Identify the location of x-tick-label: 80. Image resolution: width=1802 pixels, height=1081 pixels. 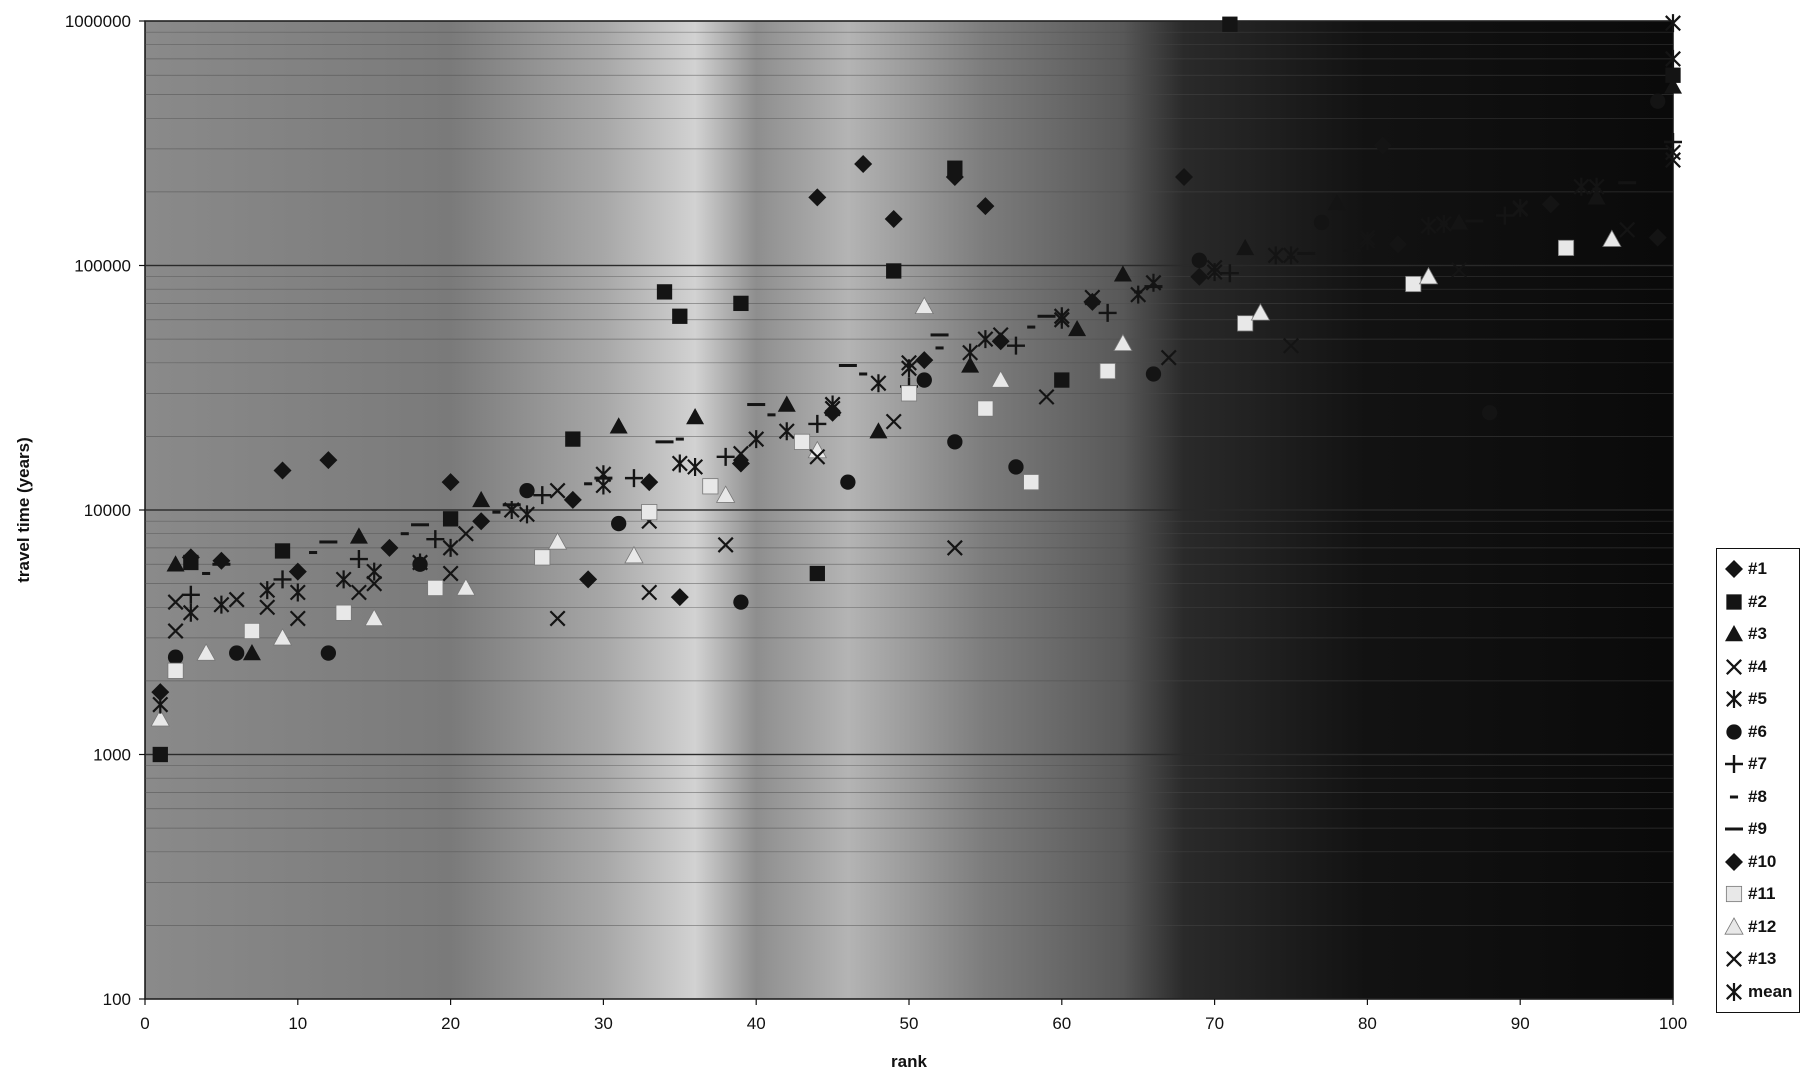
(1367, 1023).